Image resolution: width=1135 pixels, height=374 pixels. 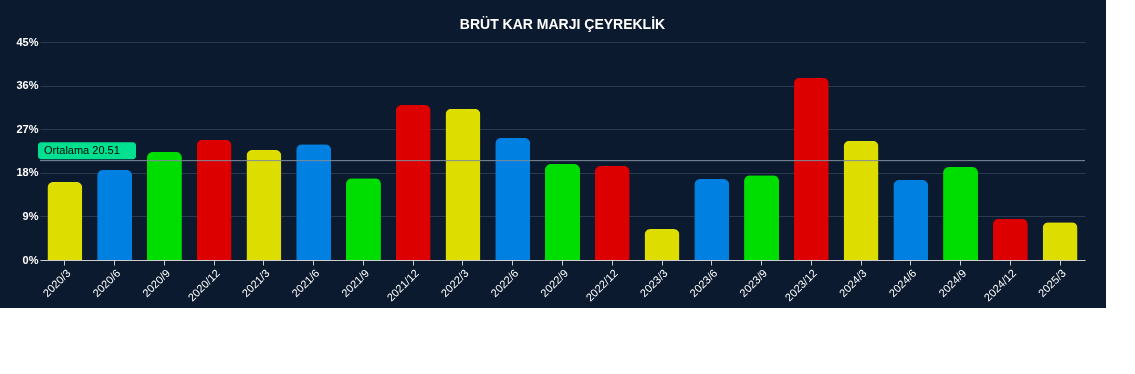 What do you see at coordinates (27, 85) in the screenshot?
I see `y-tick-label: 36%` at bounding box center [27, 85].